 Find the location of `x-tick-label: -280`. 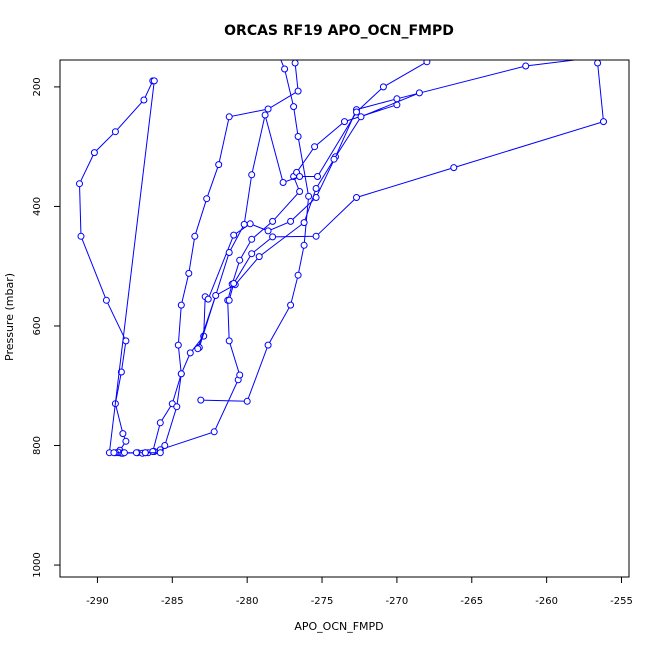

x-tick-label: -280 is located at coordinates (247, 601).